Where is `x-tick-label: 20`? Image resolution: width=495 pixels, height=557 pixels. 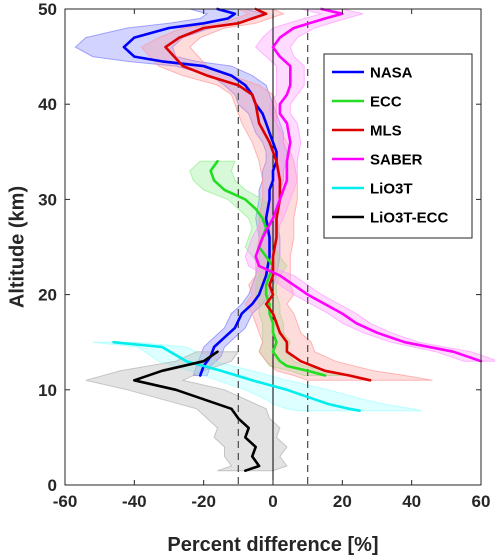 x-tick-label: 20 is located at coordinates (342, 501).